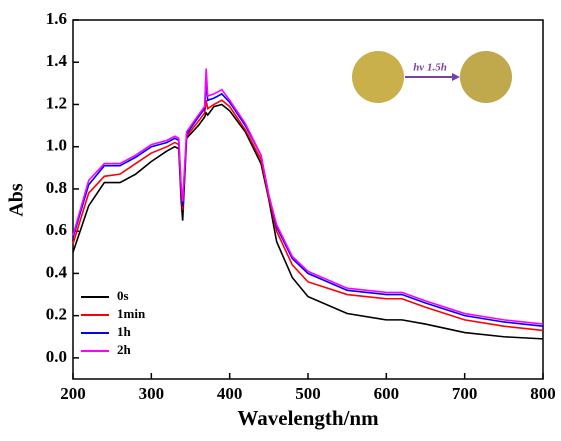  What do you see at coordinates (57, 60) in the screenshot?
I see `y-tick-label: 1.4` at bounding box center [57, 60].